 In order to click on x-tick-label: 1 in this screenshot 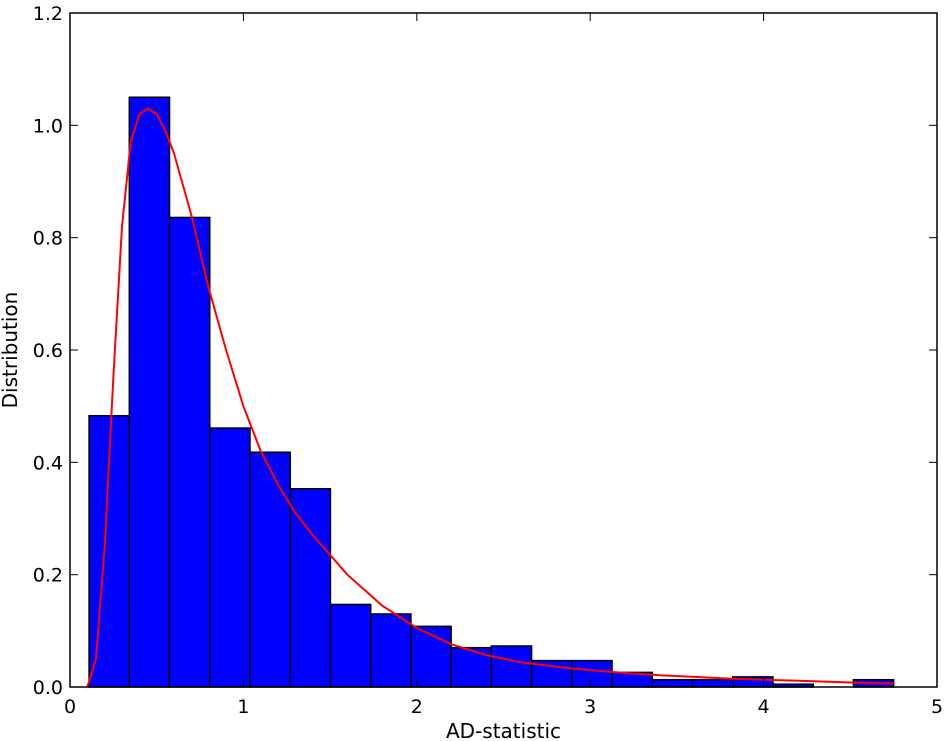, I will do `click(243, 707)`.